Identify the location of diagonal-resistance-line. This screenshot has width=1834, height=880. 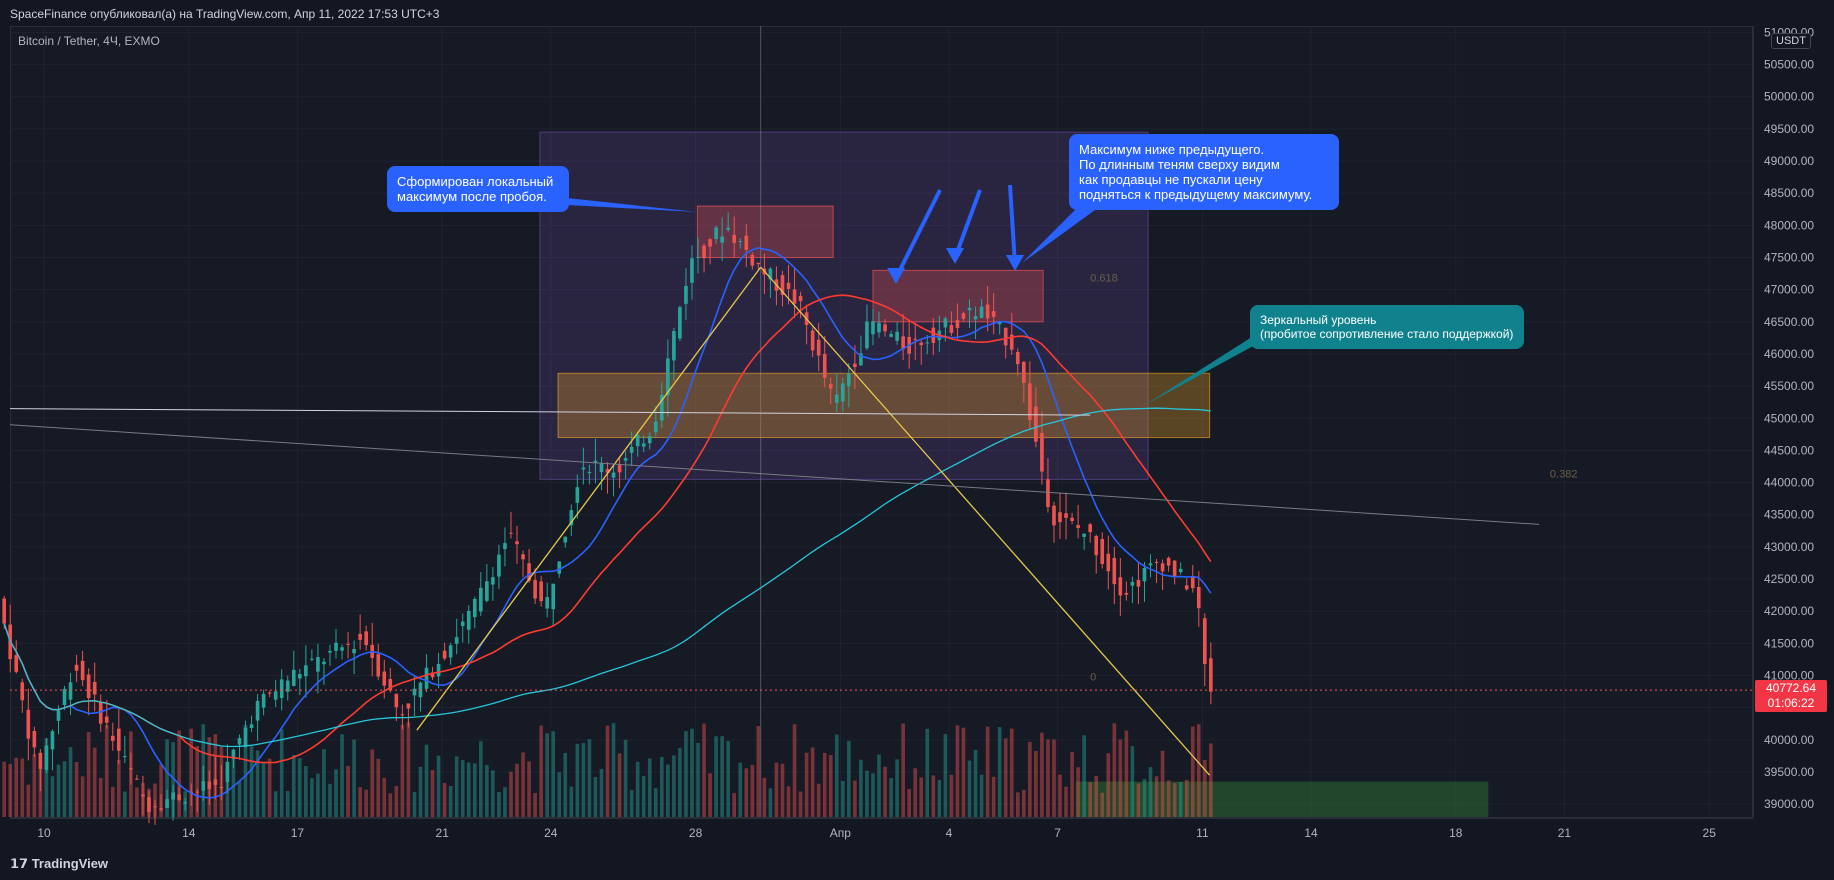
(774, 474).